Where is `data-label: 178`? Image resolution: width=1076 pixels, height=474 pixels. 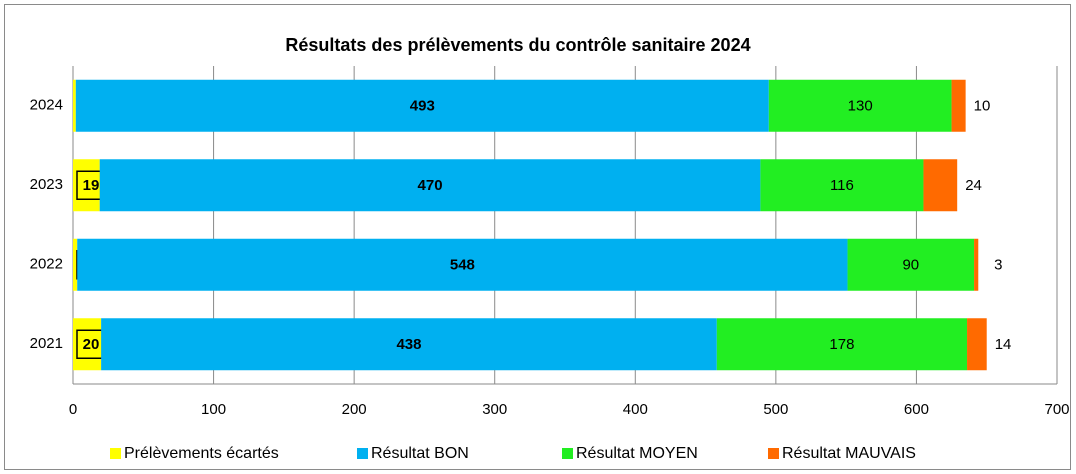
data-label: 178 is located at coordinates (841, 344).